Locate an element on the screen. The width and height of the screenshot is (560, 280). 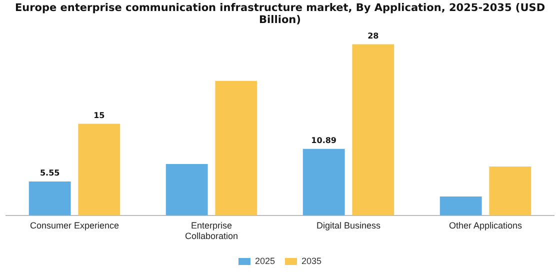
x-tick-label: Enterprise Collaboration is located at coordinates (211, 231).